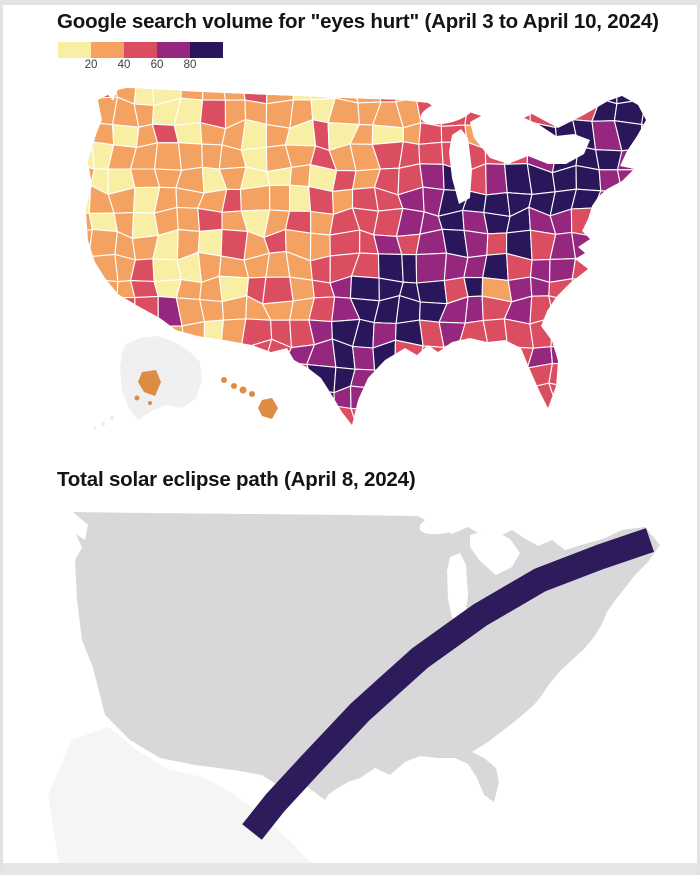 Image resolution: width=700 pixels, height=875 pixels. I want to click on legend-tick-40: 40, so click(124, 65).